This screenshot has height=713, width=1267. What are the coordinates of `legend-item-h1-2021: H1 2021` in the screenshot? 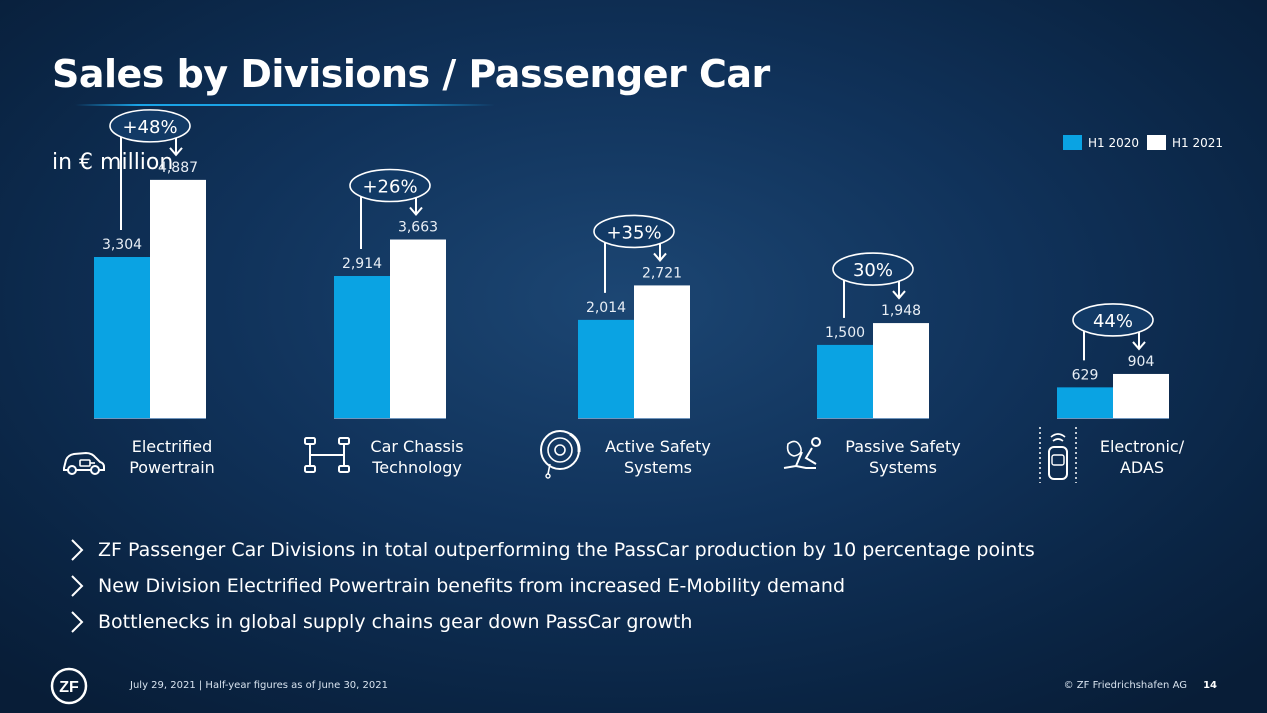 It's located at (1184, 142).